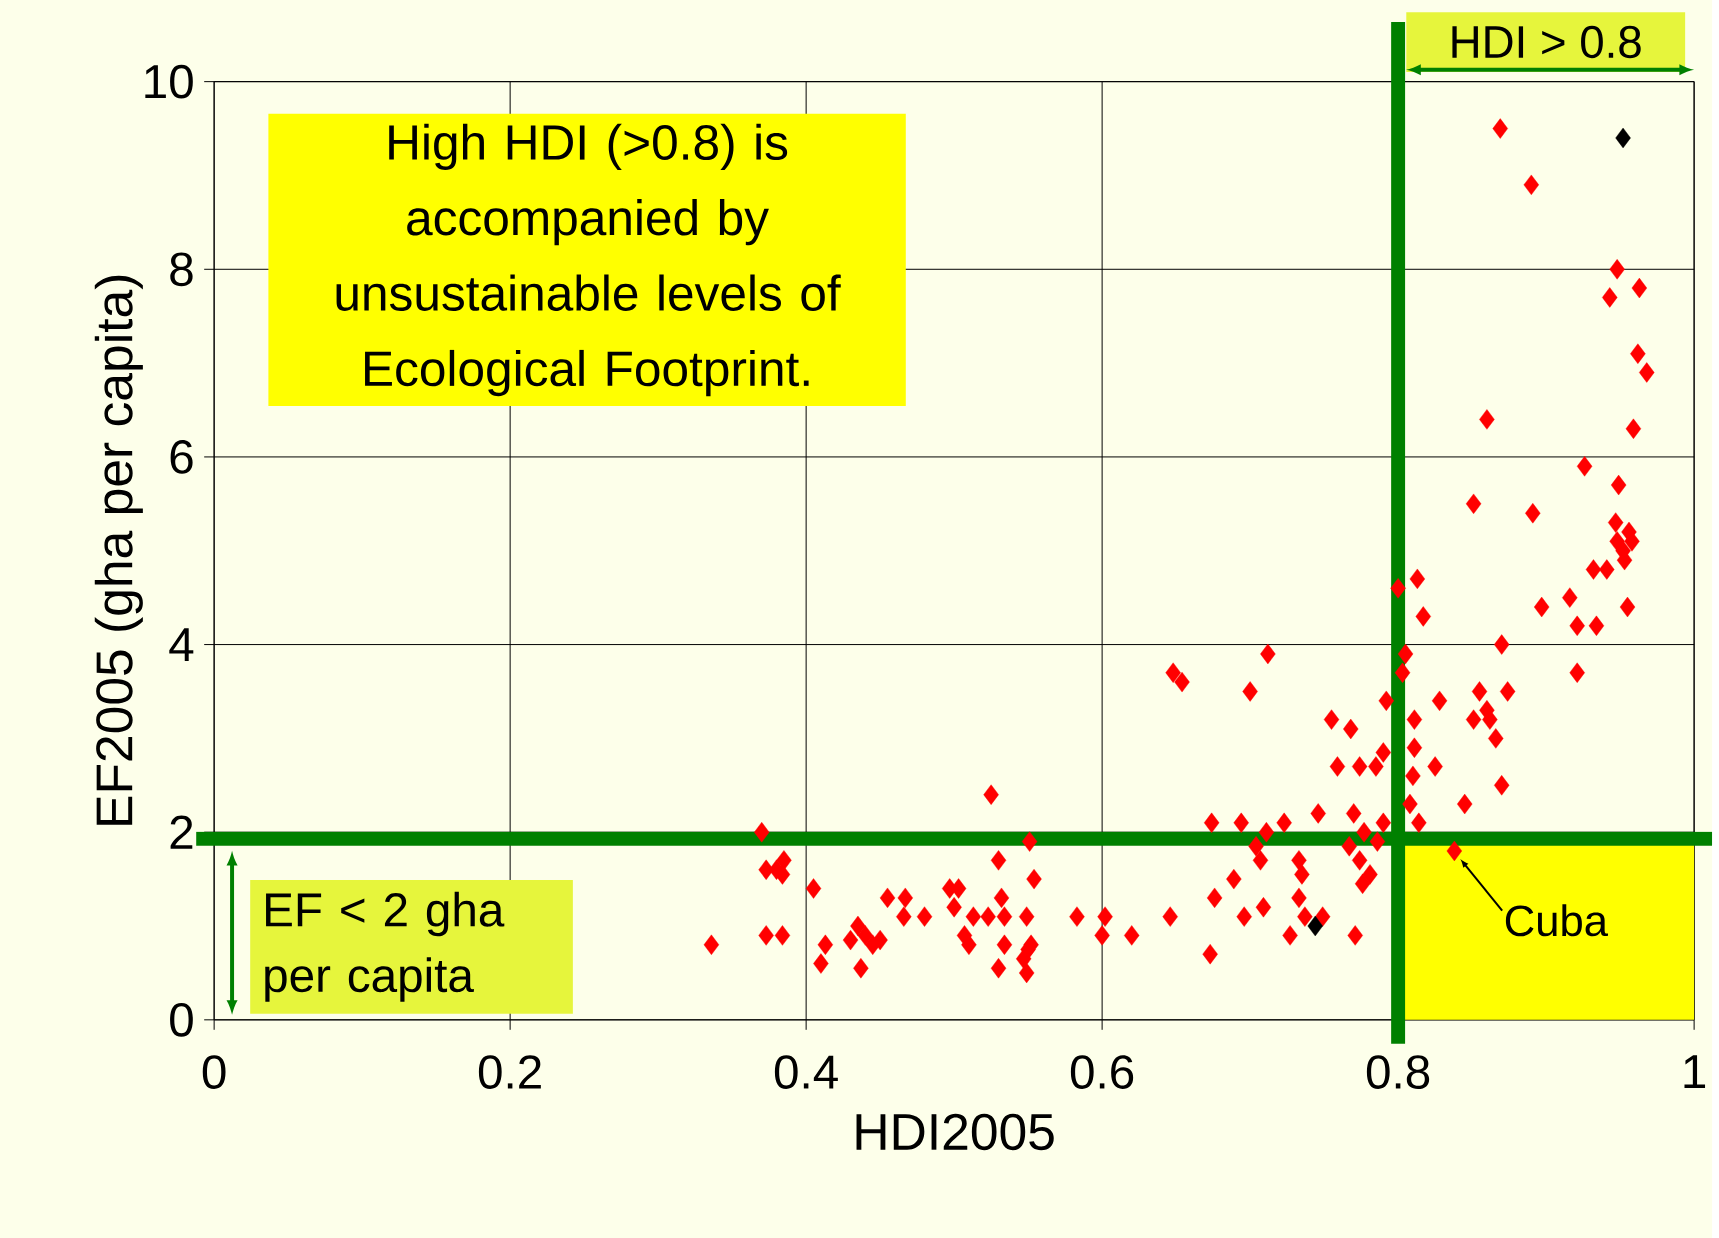  I want to click on y-tick-label: 10, so click(169, 81).